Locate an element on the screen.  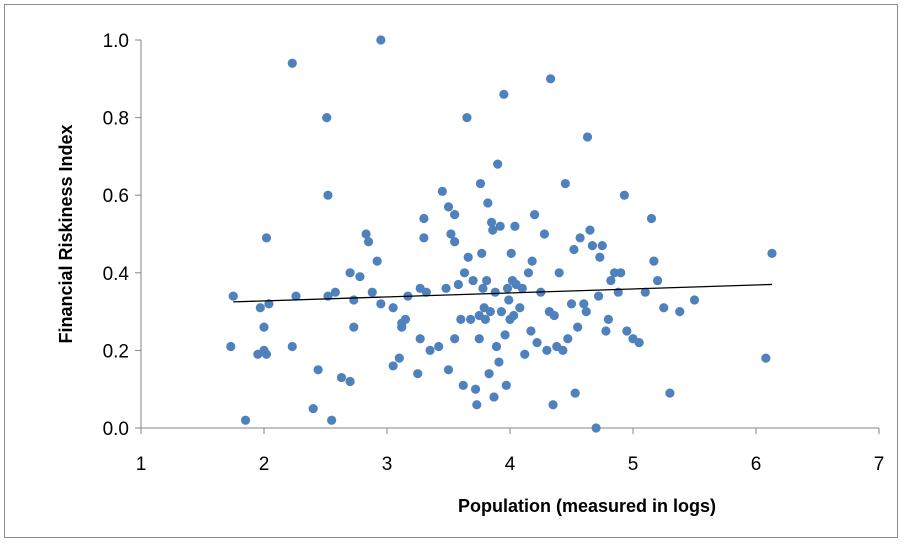
y-axis-title: Financial Riskiness Index is located at coordinates (66, 233).